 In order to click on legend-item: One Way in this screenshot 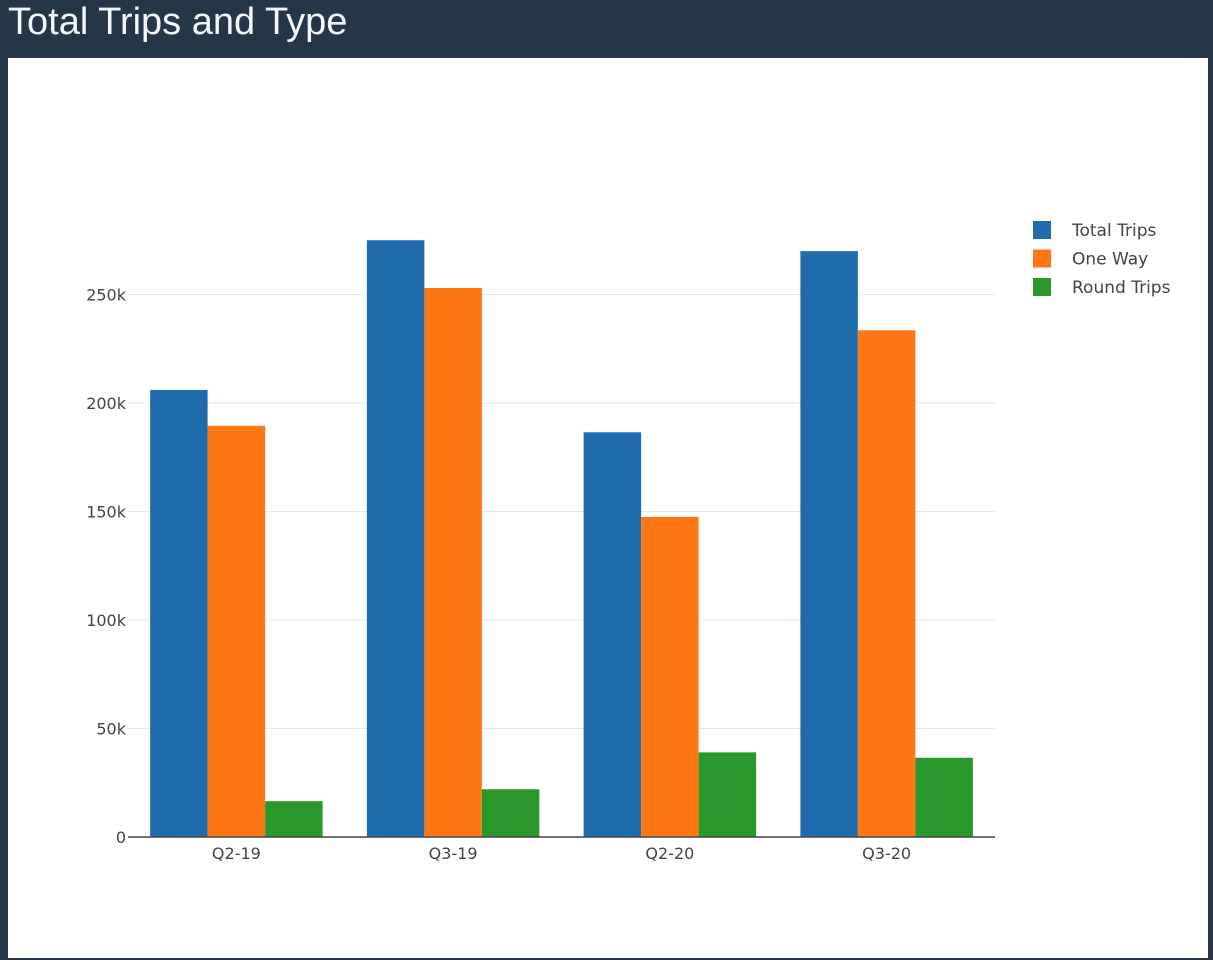, I will do `click(1090, 259)`.